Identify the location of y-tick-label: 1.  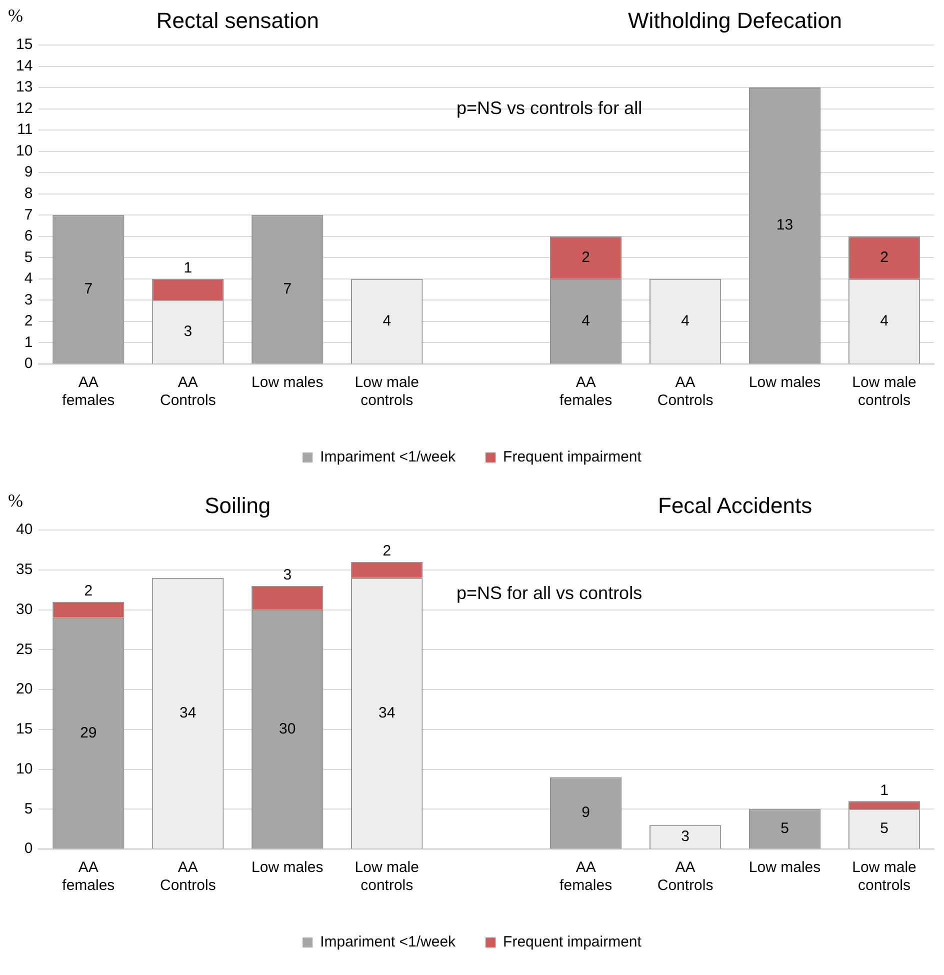
(28, 342).